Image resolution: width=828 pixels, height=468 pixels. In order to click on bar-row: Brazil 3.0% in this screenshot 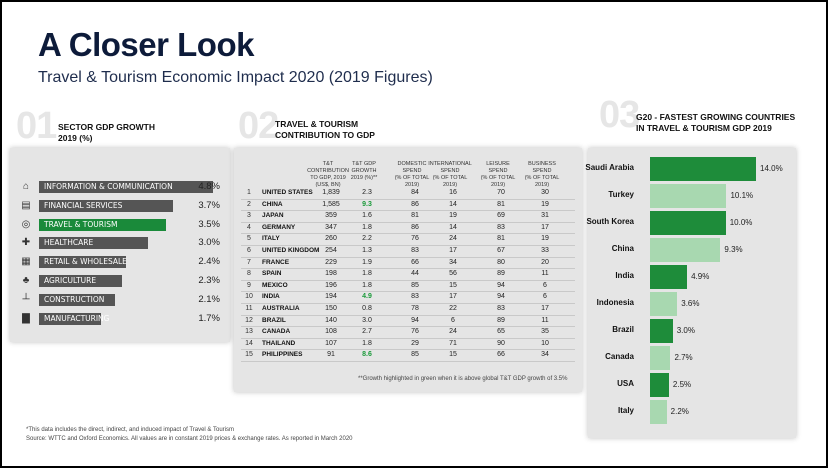, I will do `click(692, 331)`.